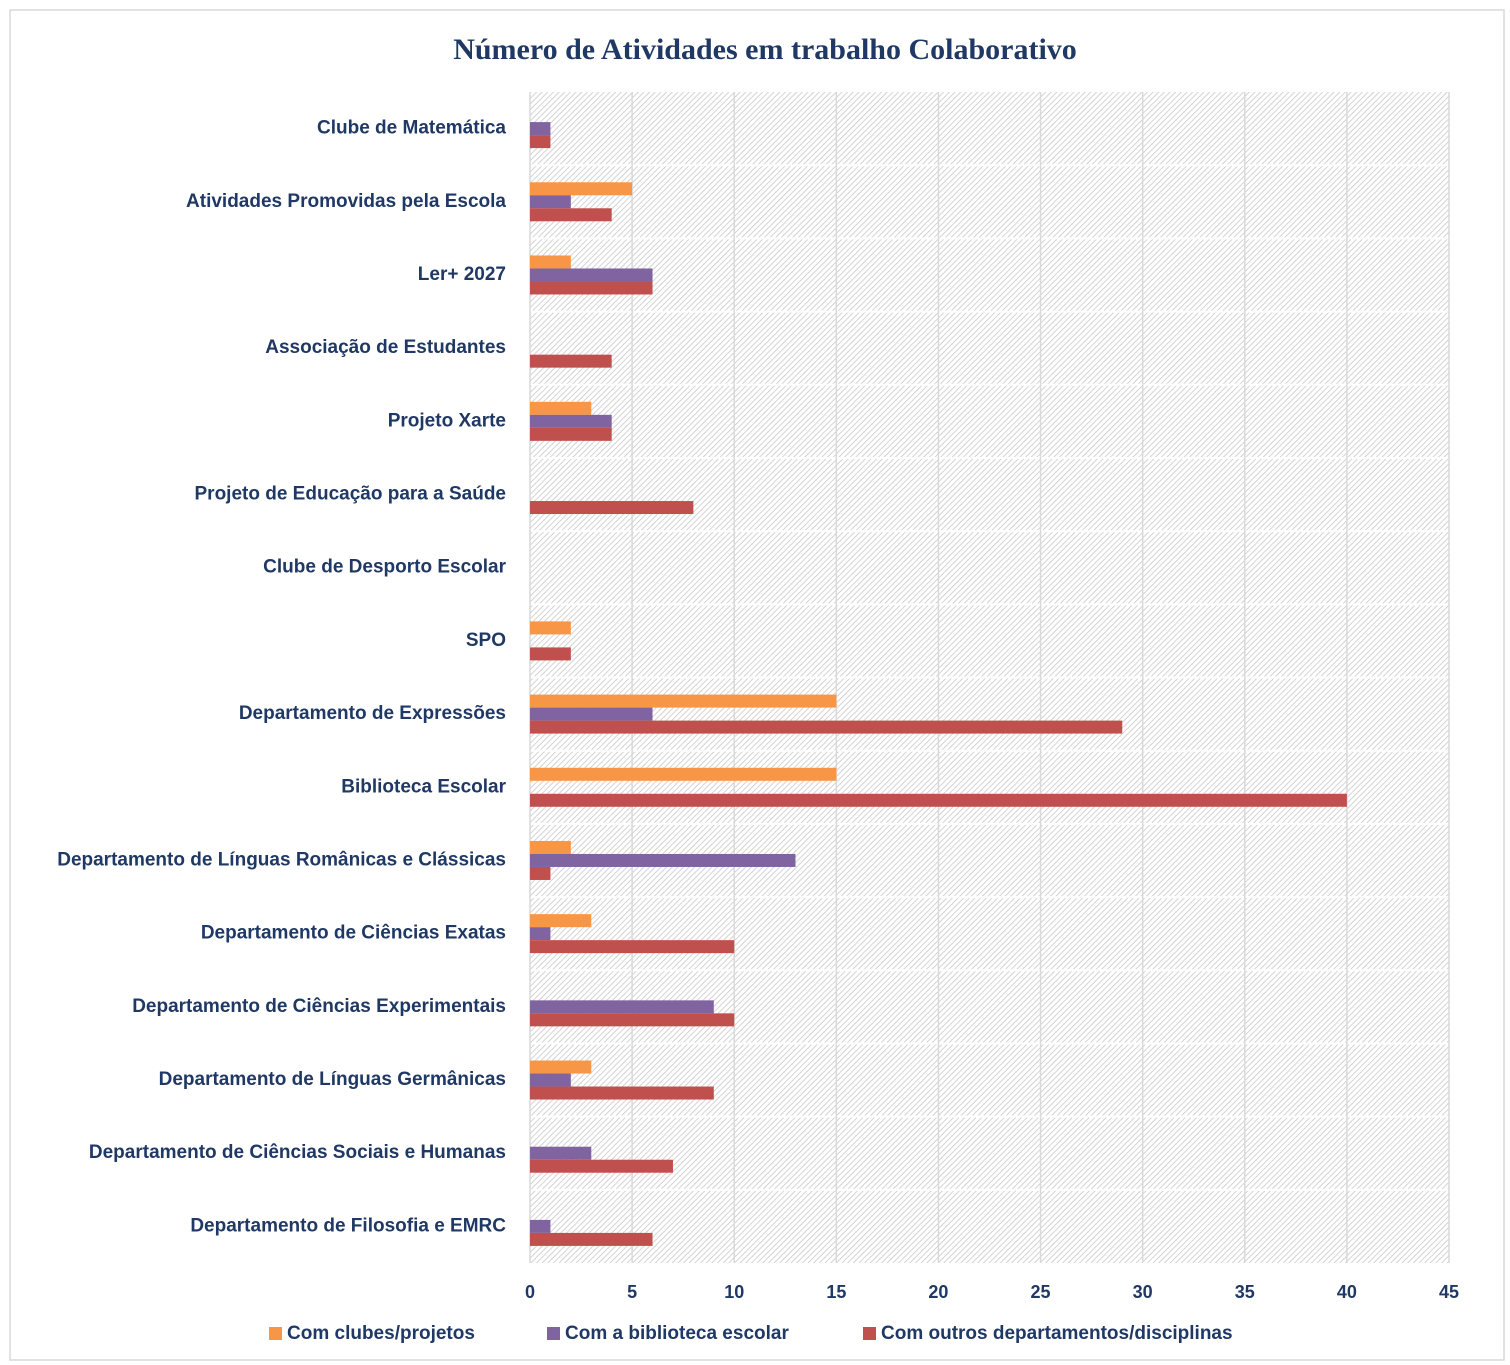 This screenshot has width=1510, height=1365. Describe the element at coordinates (677, 1333) in the screenshot. I see `legend-label: Com a biblioteca escolar` at that location.